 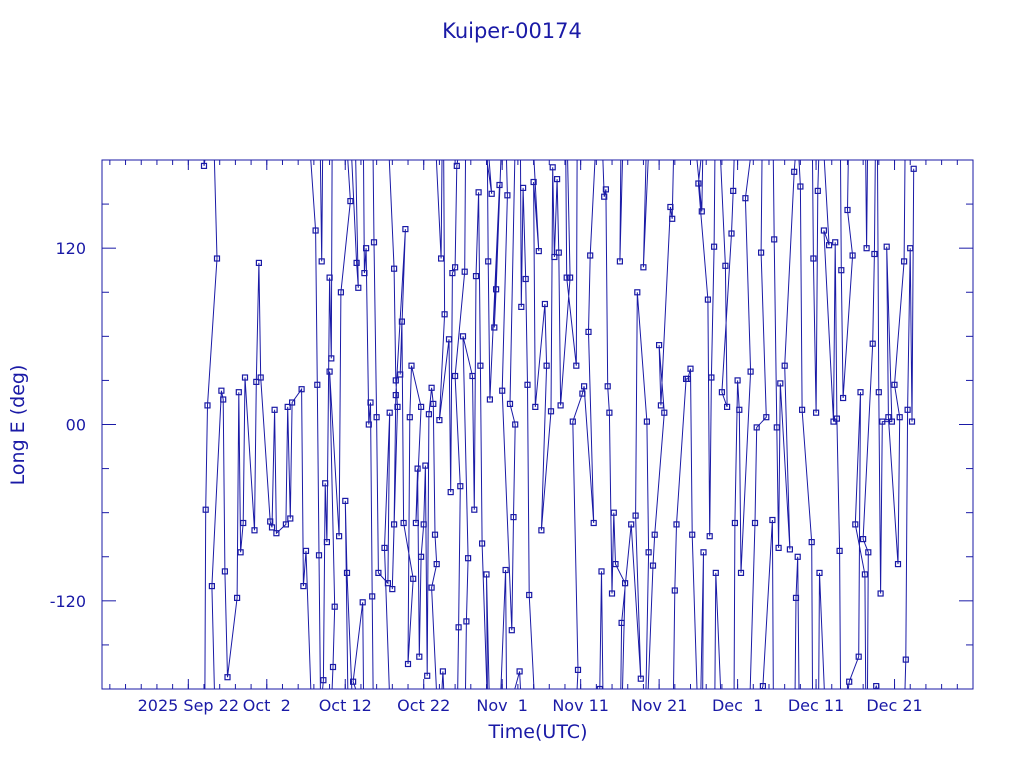 What do you see at coordinates (345, 705) in the screenshot?
I see `x-tick-label: Oct 12` at bounding box center [345, 705].